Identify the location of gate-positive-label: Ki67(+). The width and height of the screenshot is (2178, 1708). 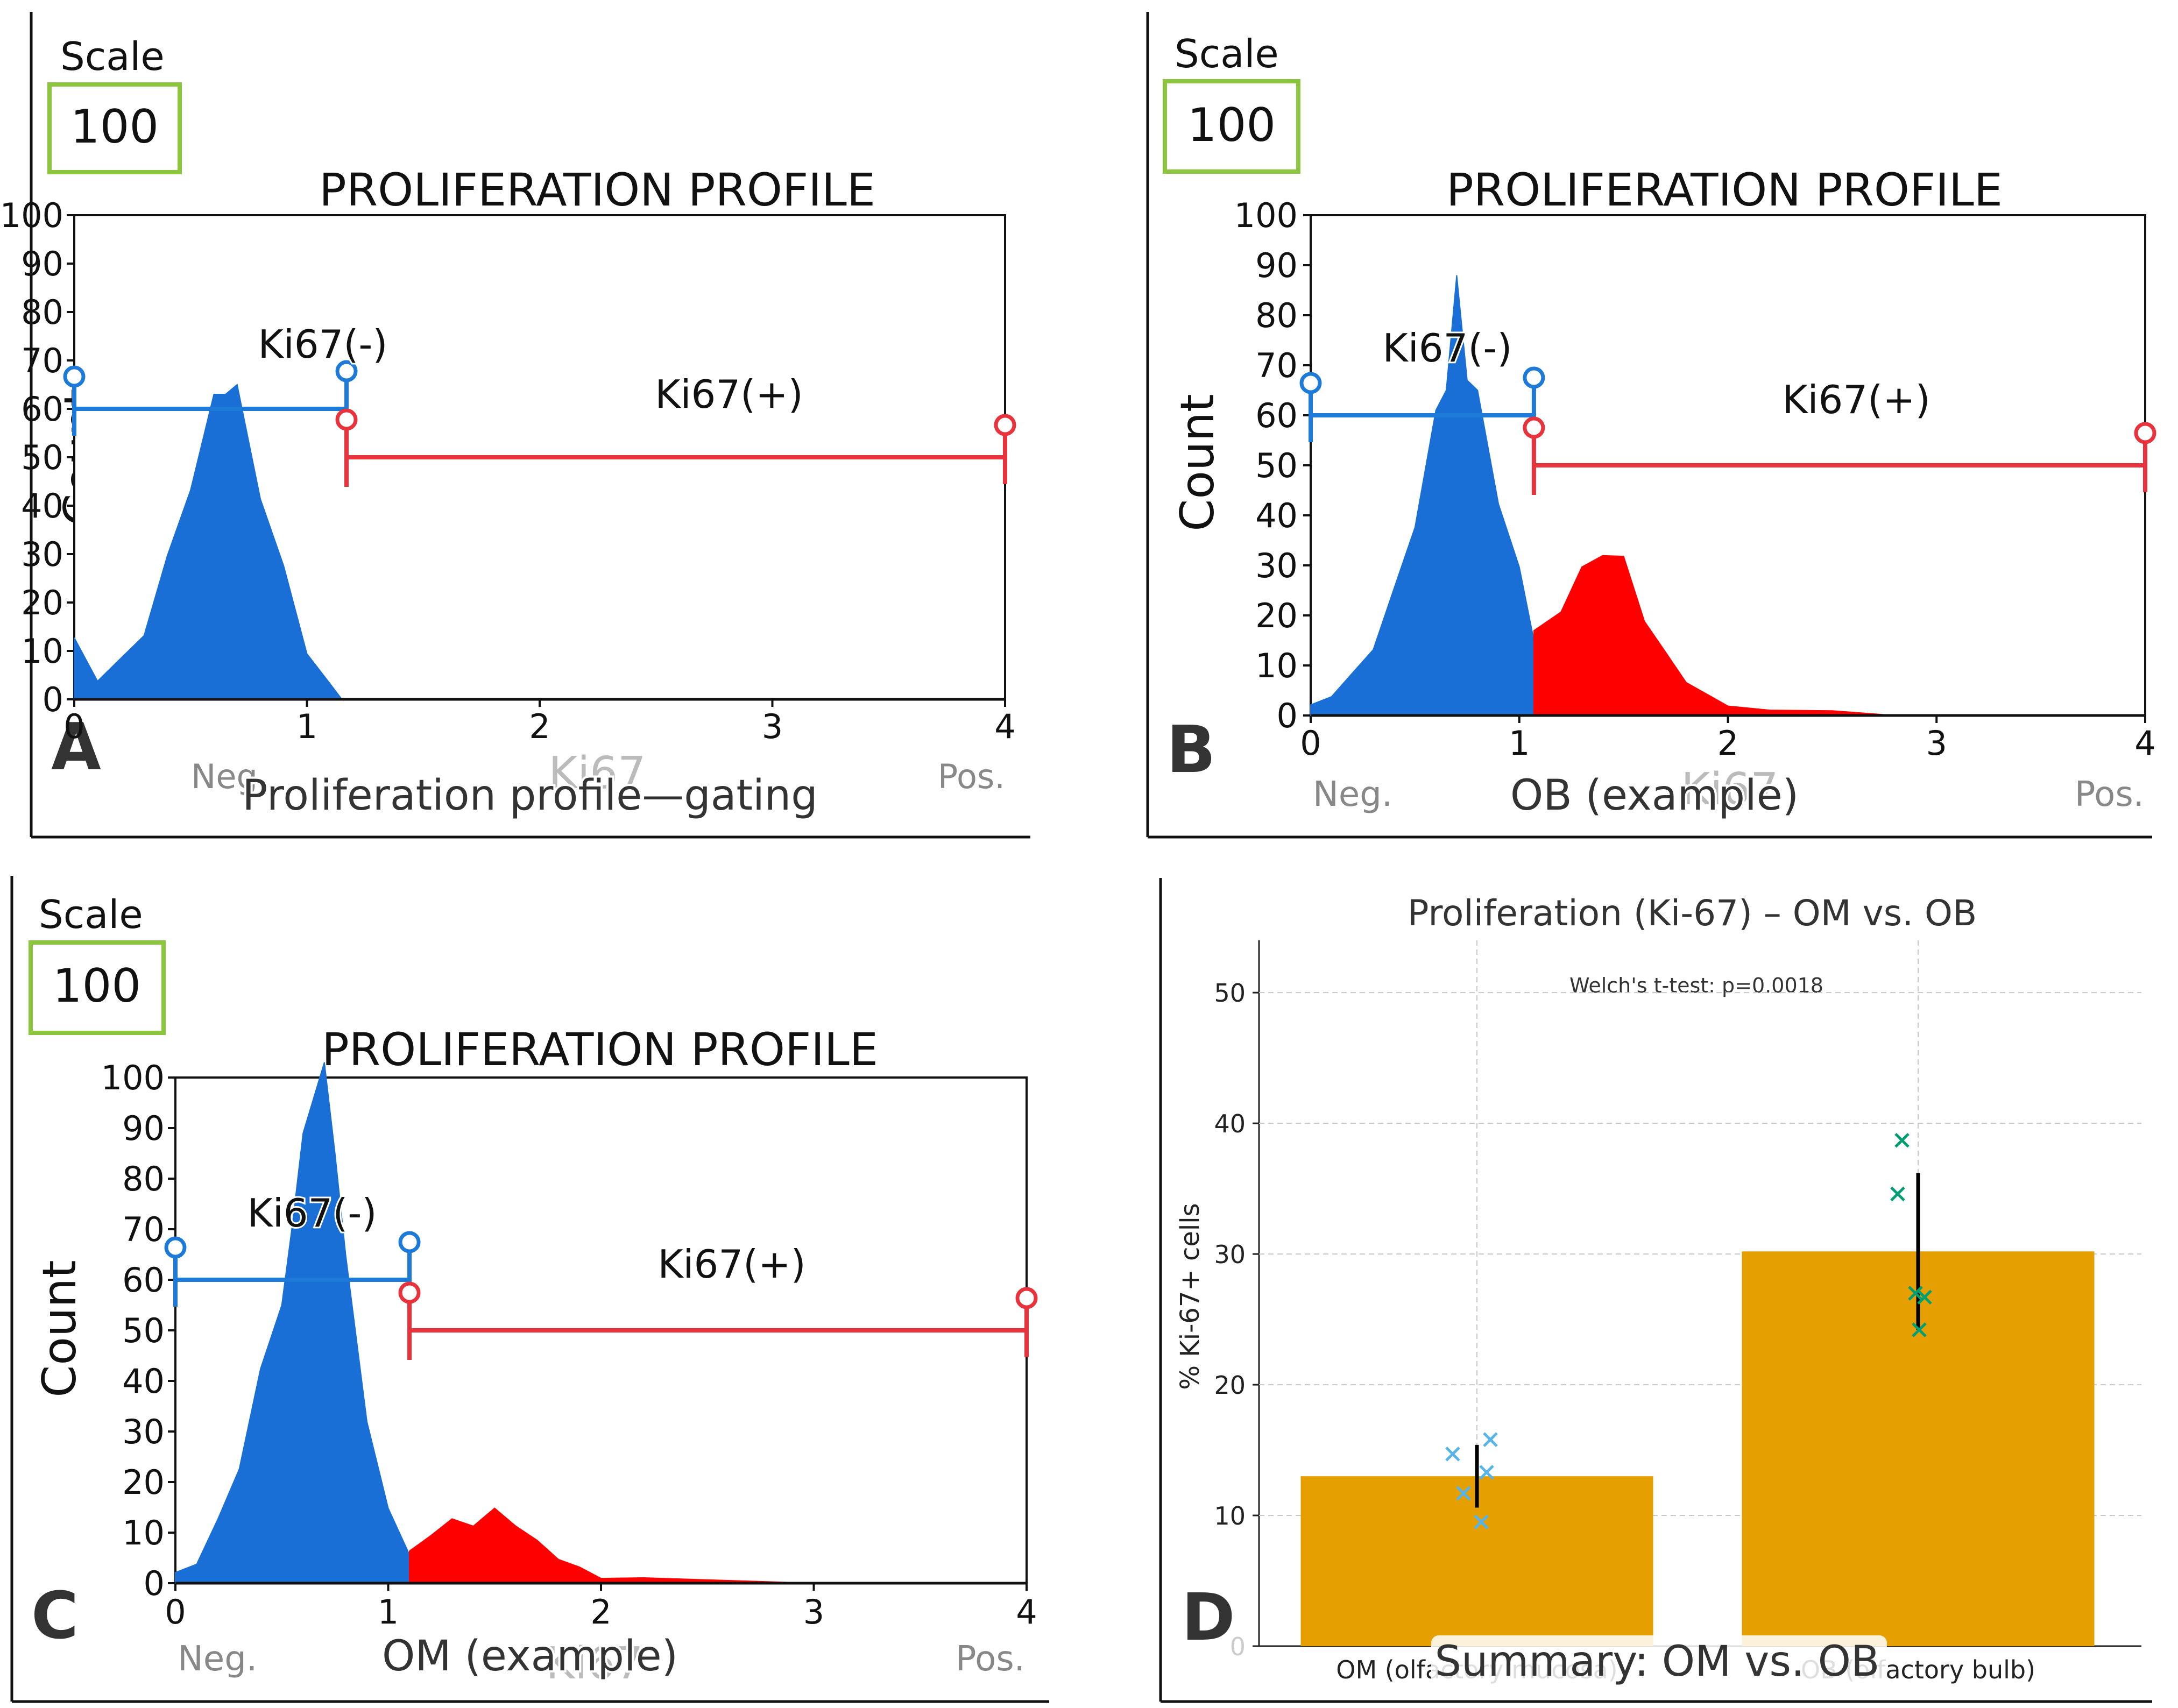
(731, 1264).